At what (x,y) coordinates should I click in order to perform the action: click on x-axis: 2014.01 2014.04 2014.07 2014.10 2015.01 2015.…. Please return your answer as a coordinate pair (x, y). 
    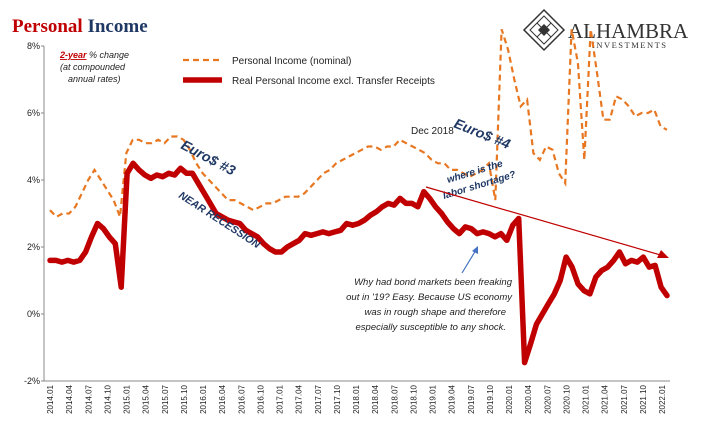
    Looking at the image, I should click on (356, 398).